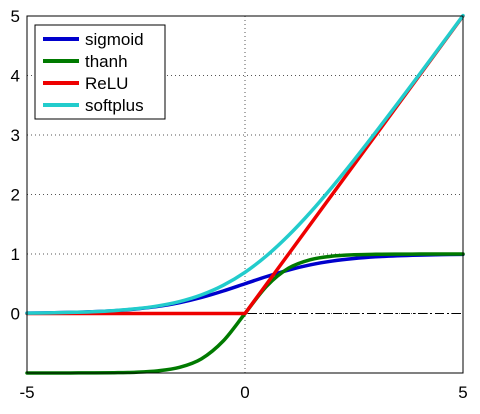  I want to click on y-tick-label: 5, so click(15, 16).